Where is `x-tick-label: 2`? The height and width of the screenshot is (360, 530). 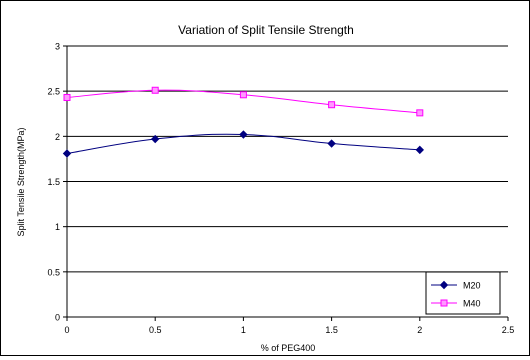 x-tick-label: 2 is located at coordinates (419, 330).